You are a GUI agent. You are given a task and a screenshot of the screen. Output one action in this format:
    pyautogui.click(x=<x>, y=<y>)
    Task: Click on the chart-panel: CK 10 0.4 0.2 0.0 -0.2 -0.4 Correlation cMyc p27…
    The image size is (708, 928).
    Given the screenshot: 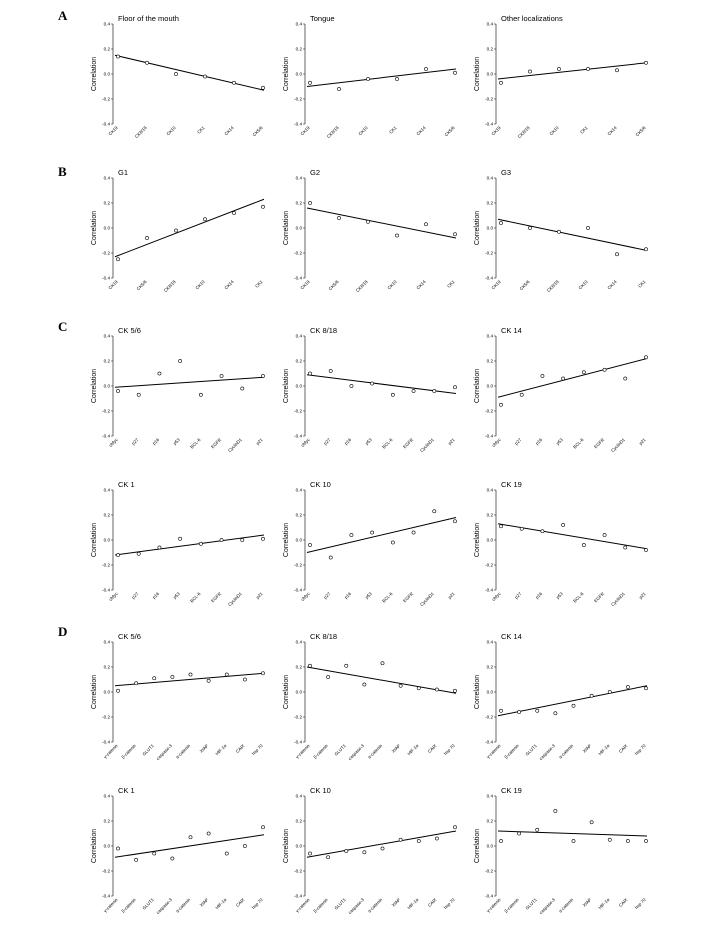 What is the action you would take?
    pyautogui.click(x=370, y=543)
    